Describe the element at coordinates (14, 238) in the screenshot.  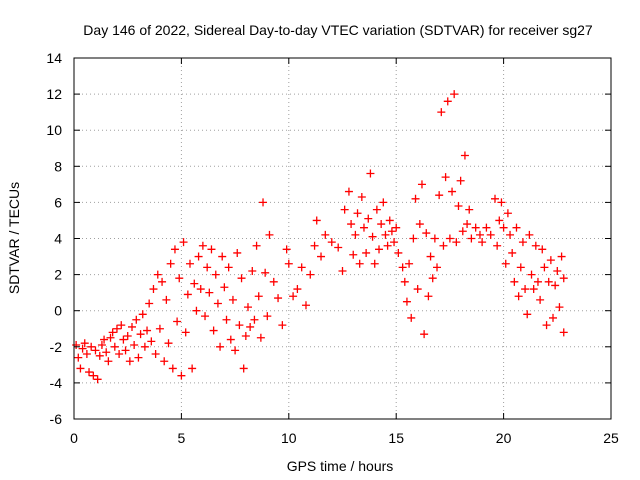
I see `y-axis-label: SDTVAR / TECUs` at that location.